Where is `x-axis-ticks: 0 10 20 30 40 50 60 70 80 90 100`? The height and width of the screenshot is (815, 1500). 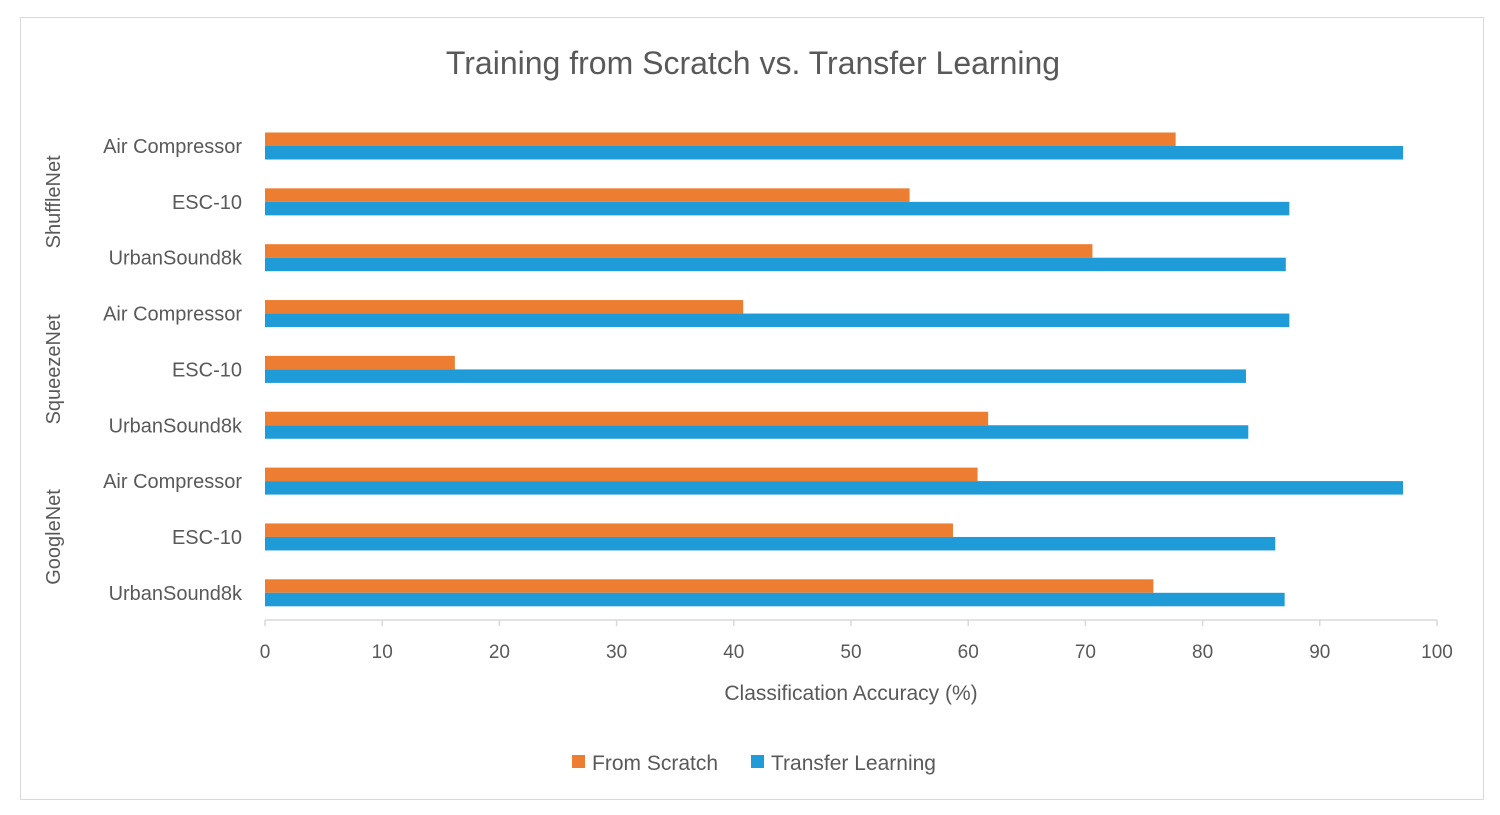
x-axis-ticks: 0 10 20 30 40 50 60 70 80 90 100 is located at coordinates (856, 641).